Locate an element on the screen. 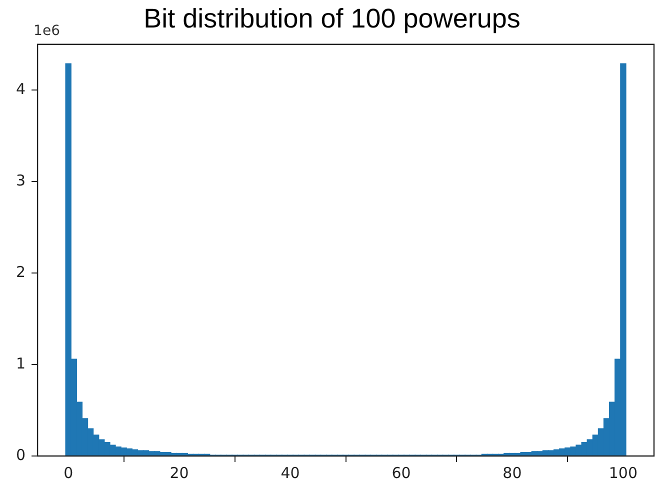 The width and height of the screenshot is (662, 492). y-tick-label: 0 is located at coordinates (21, 455).